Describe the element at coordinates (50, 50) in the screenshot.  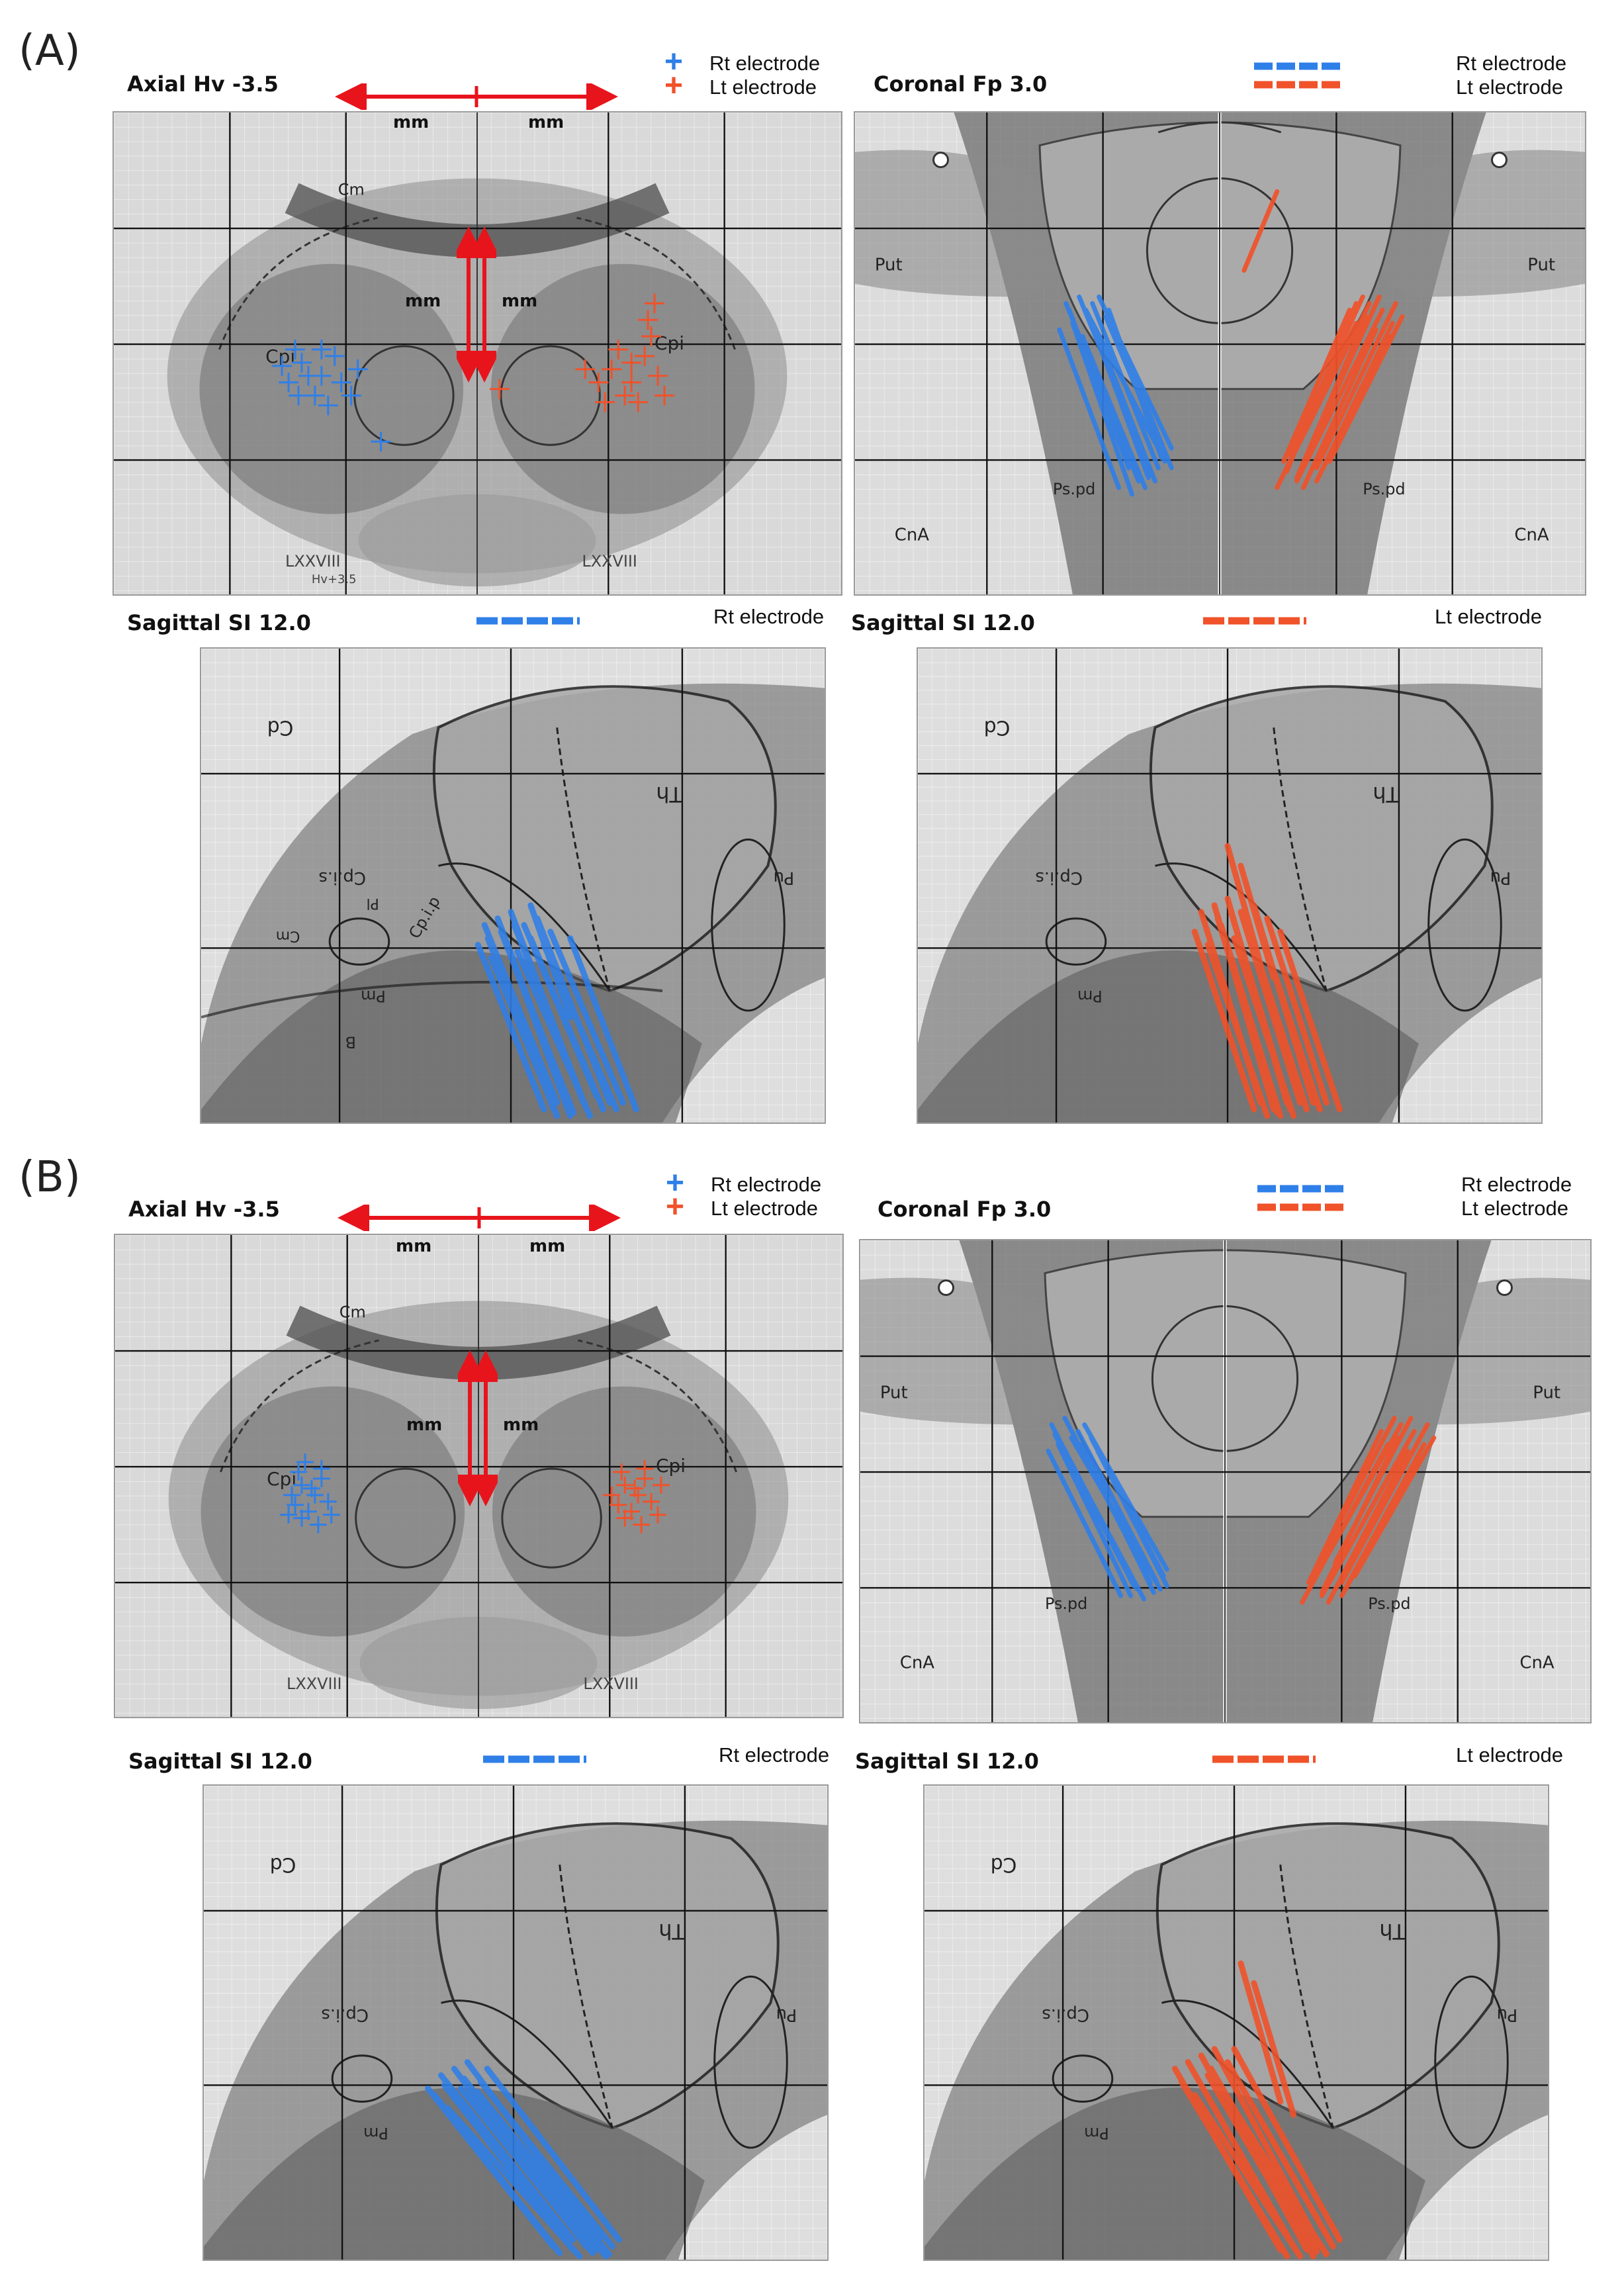
I see `panel-label-a: (A)` at that location.